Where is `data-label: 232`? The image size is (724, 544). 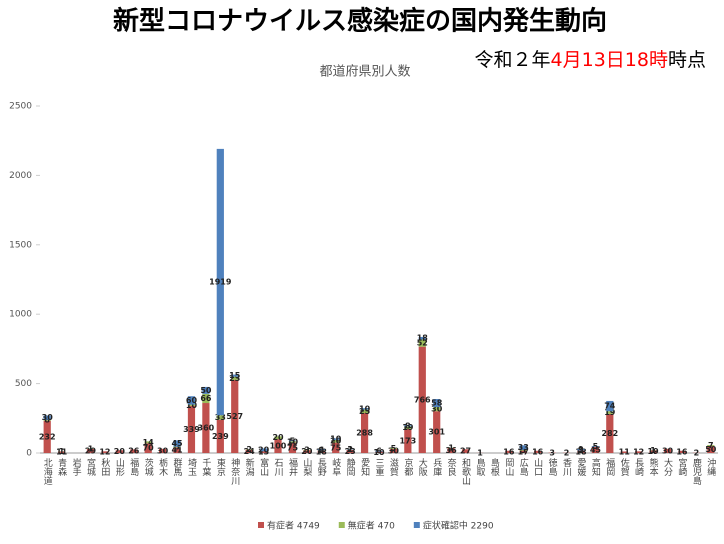
data-label: 232 is located at coordinates (47, 436).